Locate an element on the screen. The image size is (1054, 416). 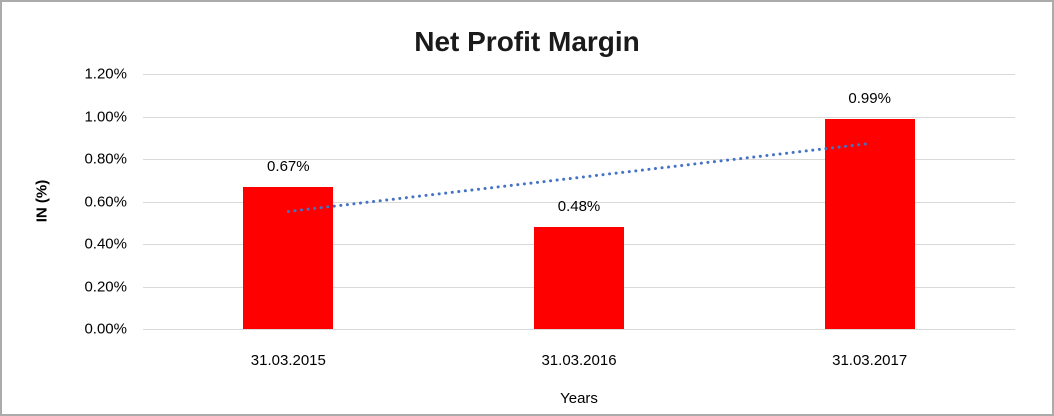
bar-31.03.2017 is located at coordinates (869, 223).